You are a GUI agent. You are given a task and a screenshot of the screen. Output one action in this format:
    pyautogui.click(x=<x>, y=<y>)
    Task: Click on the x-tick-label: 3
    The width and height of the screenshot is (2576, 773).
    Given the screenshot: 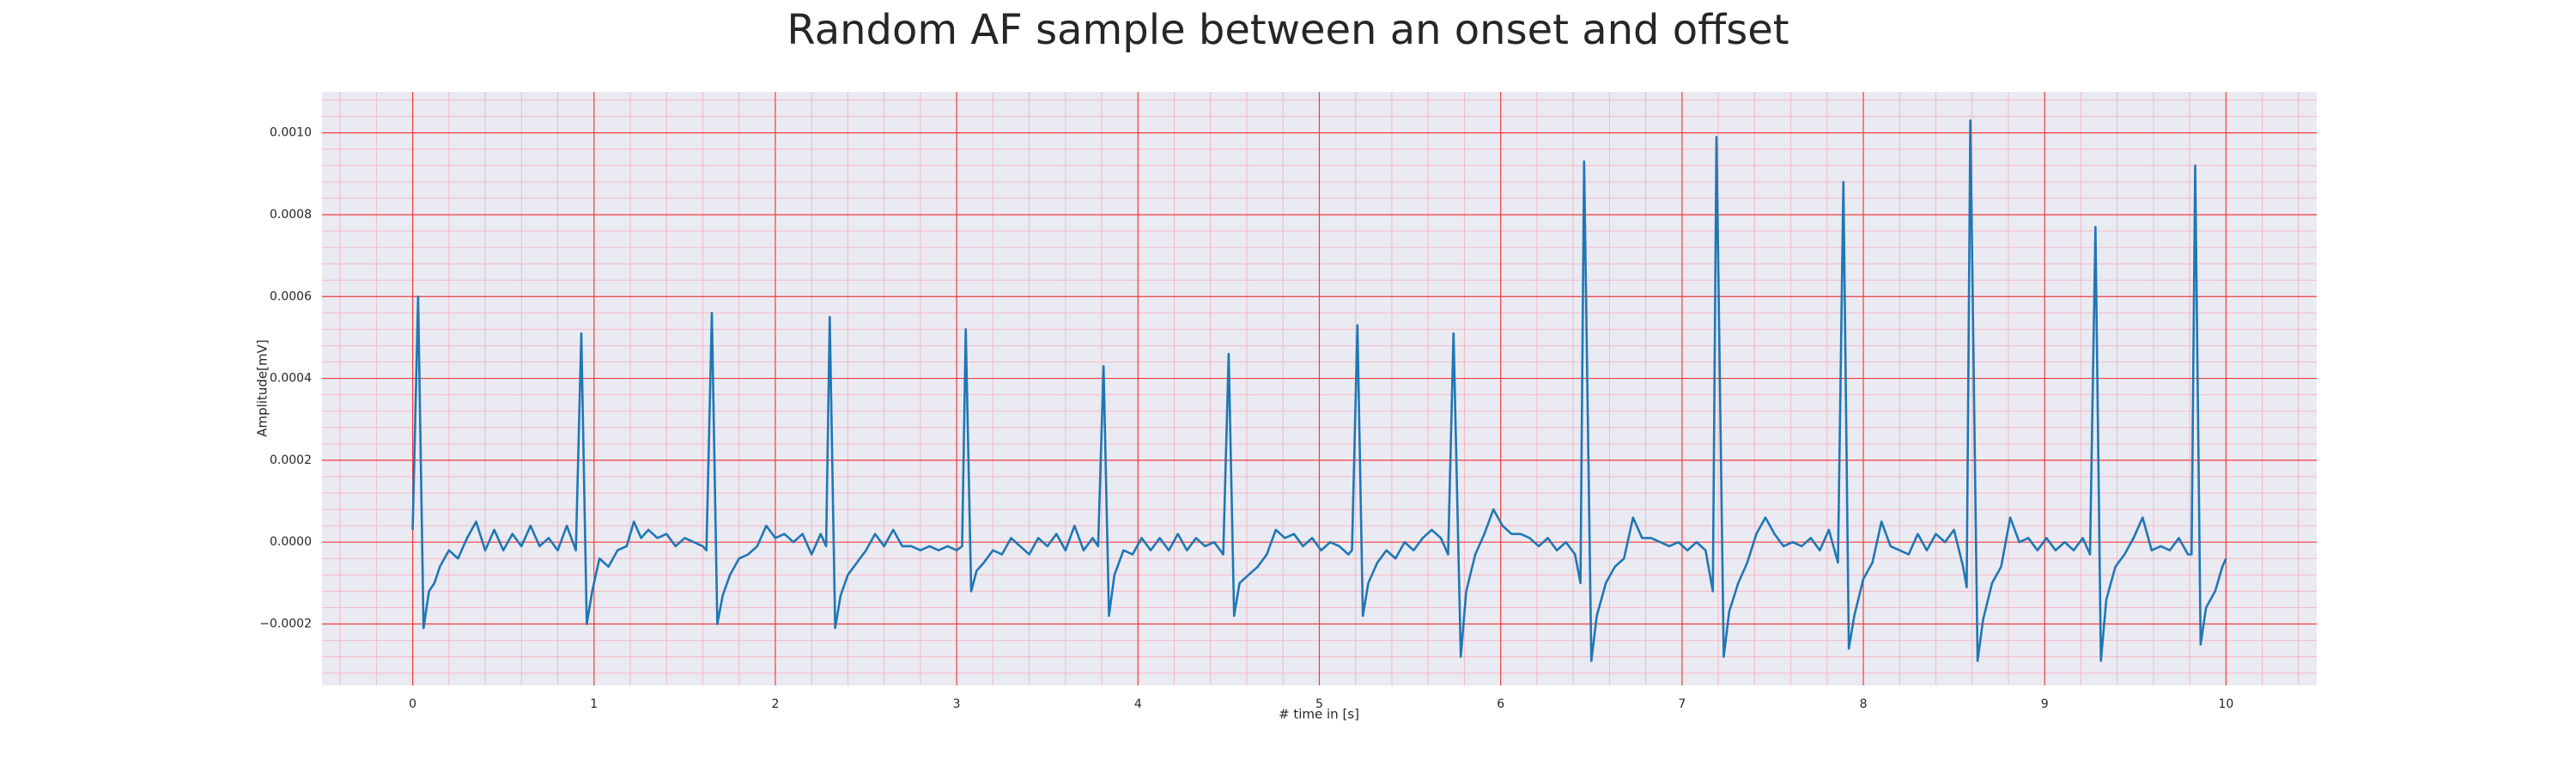 What is the action you would take?
    pyautogui.click(x=957, y=704)
    